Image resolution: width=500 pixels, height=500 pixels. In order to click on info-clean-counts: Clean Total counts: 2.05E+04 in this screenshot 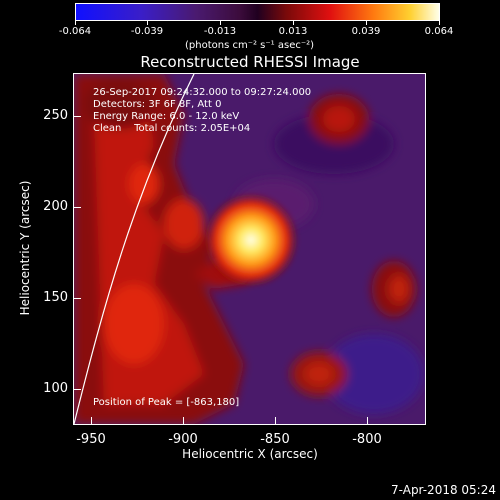, I will do `click(172, 128)`.